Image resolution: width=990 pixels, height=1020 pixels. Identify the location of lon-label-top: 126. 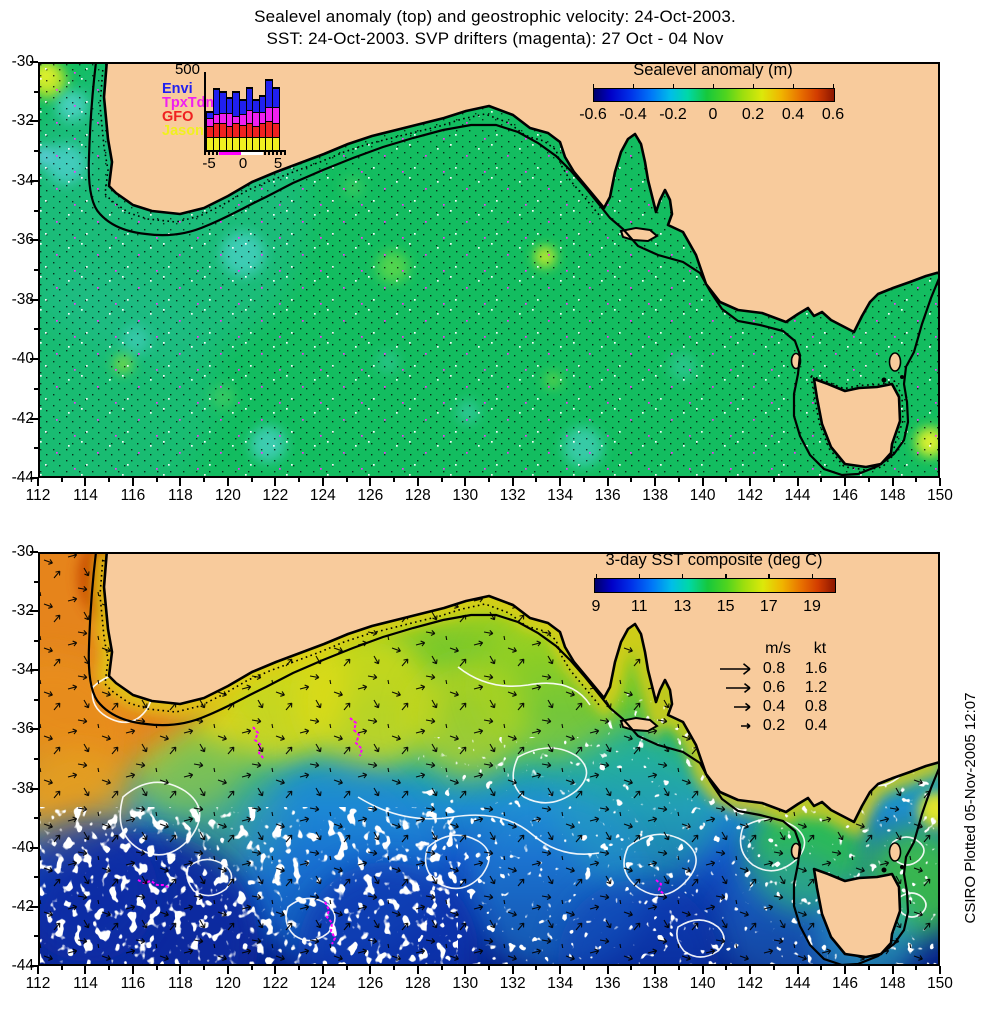
(370, 495).